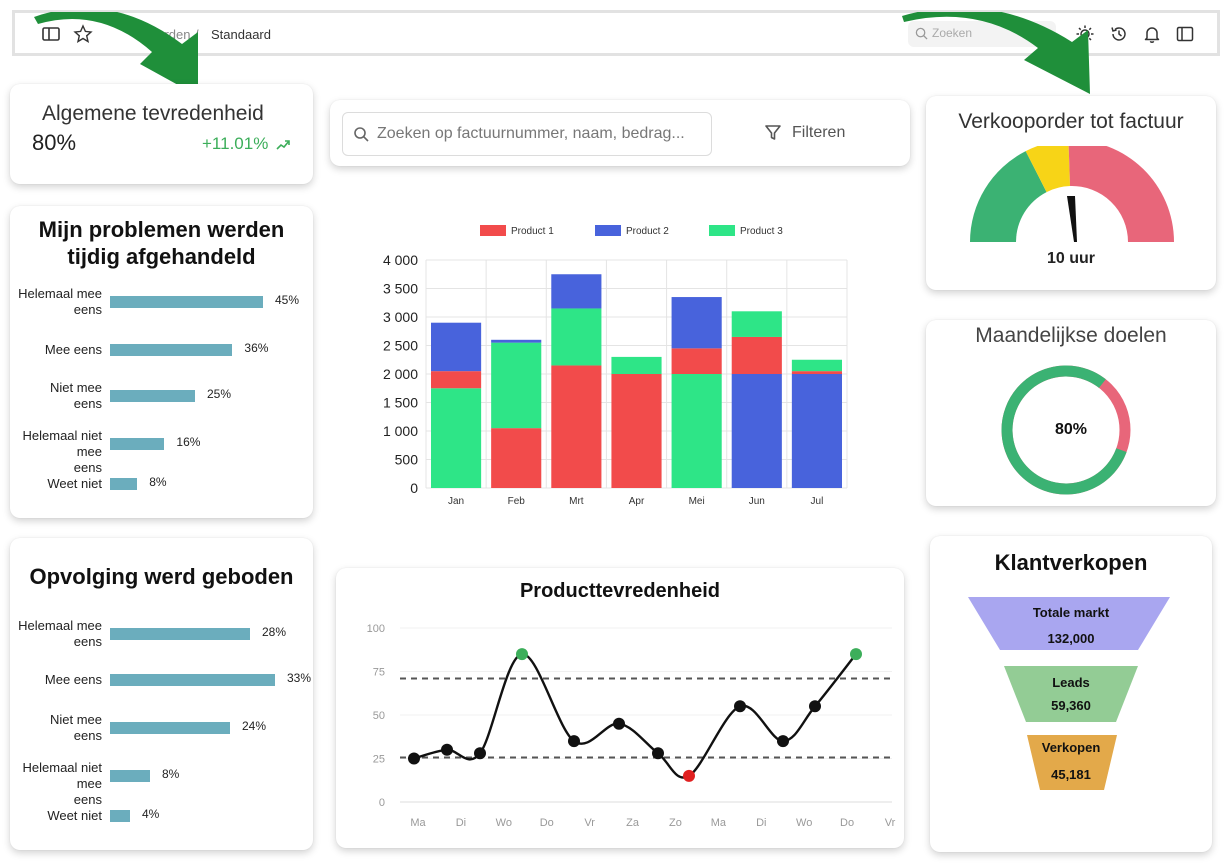 Image resolution: width=1232 pixels, height=864 pixels. What do you see at coordinates (400, 346) in the screenshot?
I see `y-tick-label: 2 500` at bounding box center [400, 346].